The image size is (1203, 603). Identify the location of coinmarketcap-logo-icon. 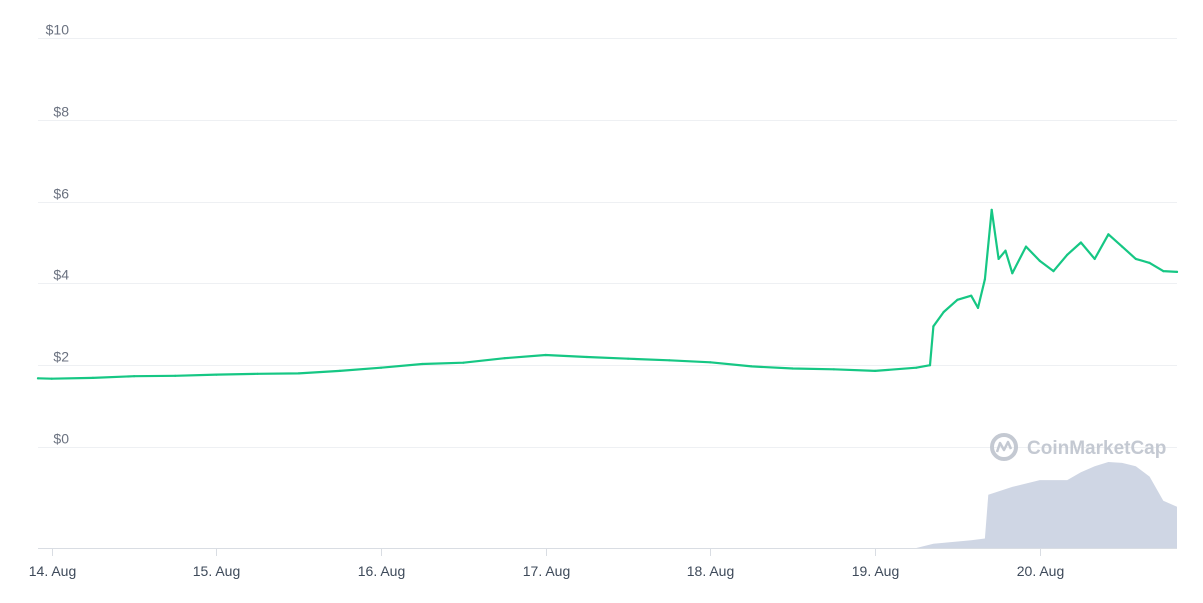
(1004, 447).